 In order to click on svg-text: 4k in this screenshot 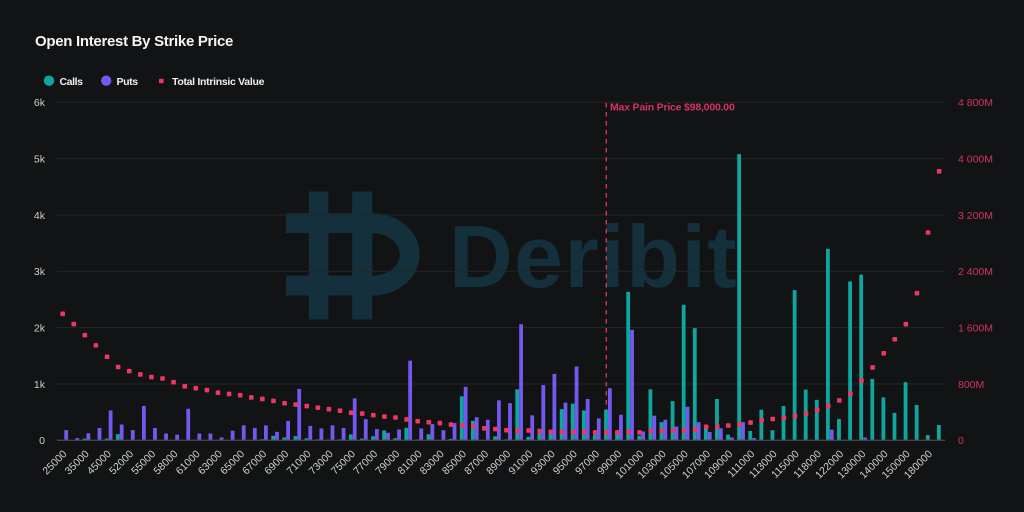, I will do `click(40, 216)`.